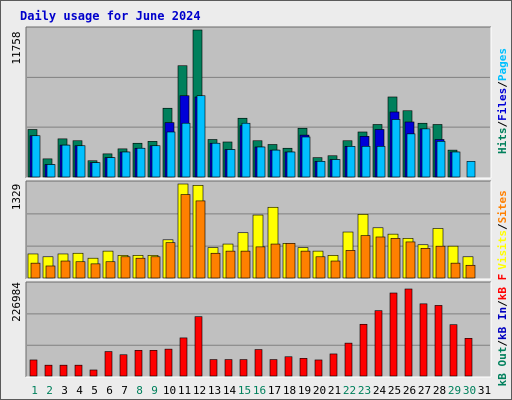  What do you see at coordinates (16, 302) in the screenshot?
I see `panel-kbytes-ymax-label: 226984` at bounding box center [16, 302].